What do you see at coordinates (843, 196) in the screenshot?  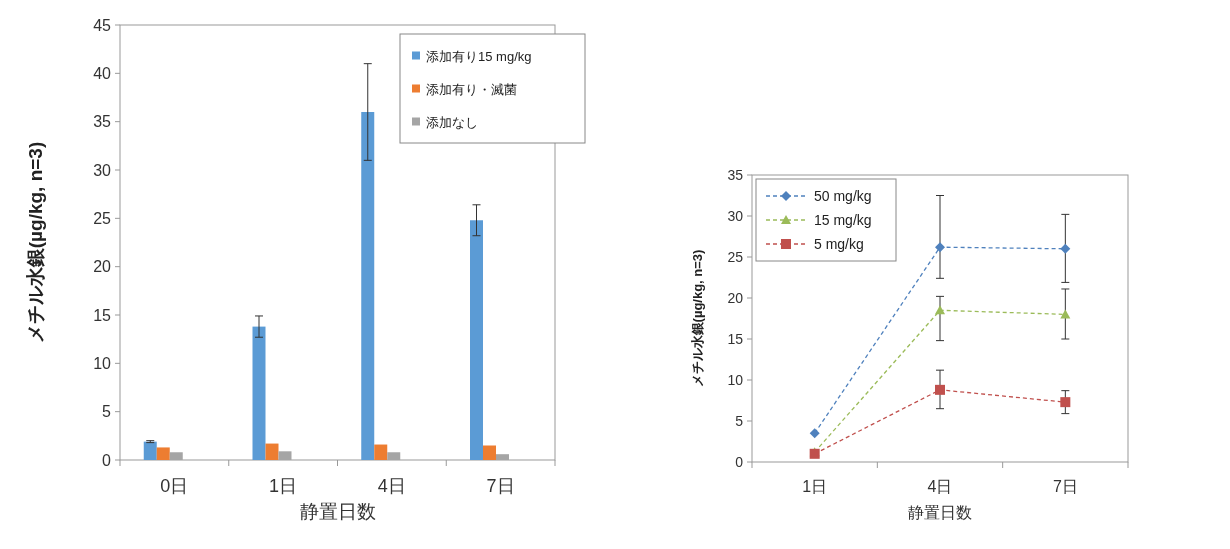 I see `legend-label: 50 mg/kg` at bounding box center [843, 196].